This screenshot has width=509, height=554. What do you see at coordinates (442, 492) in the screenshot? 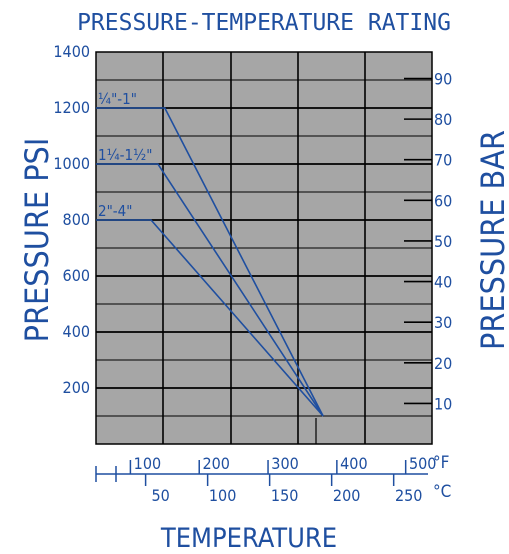
I see `c-unit-label: °C` at bounding box center [442, 492].